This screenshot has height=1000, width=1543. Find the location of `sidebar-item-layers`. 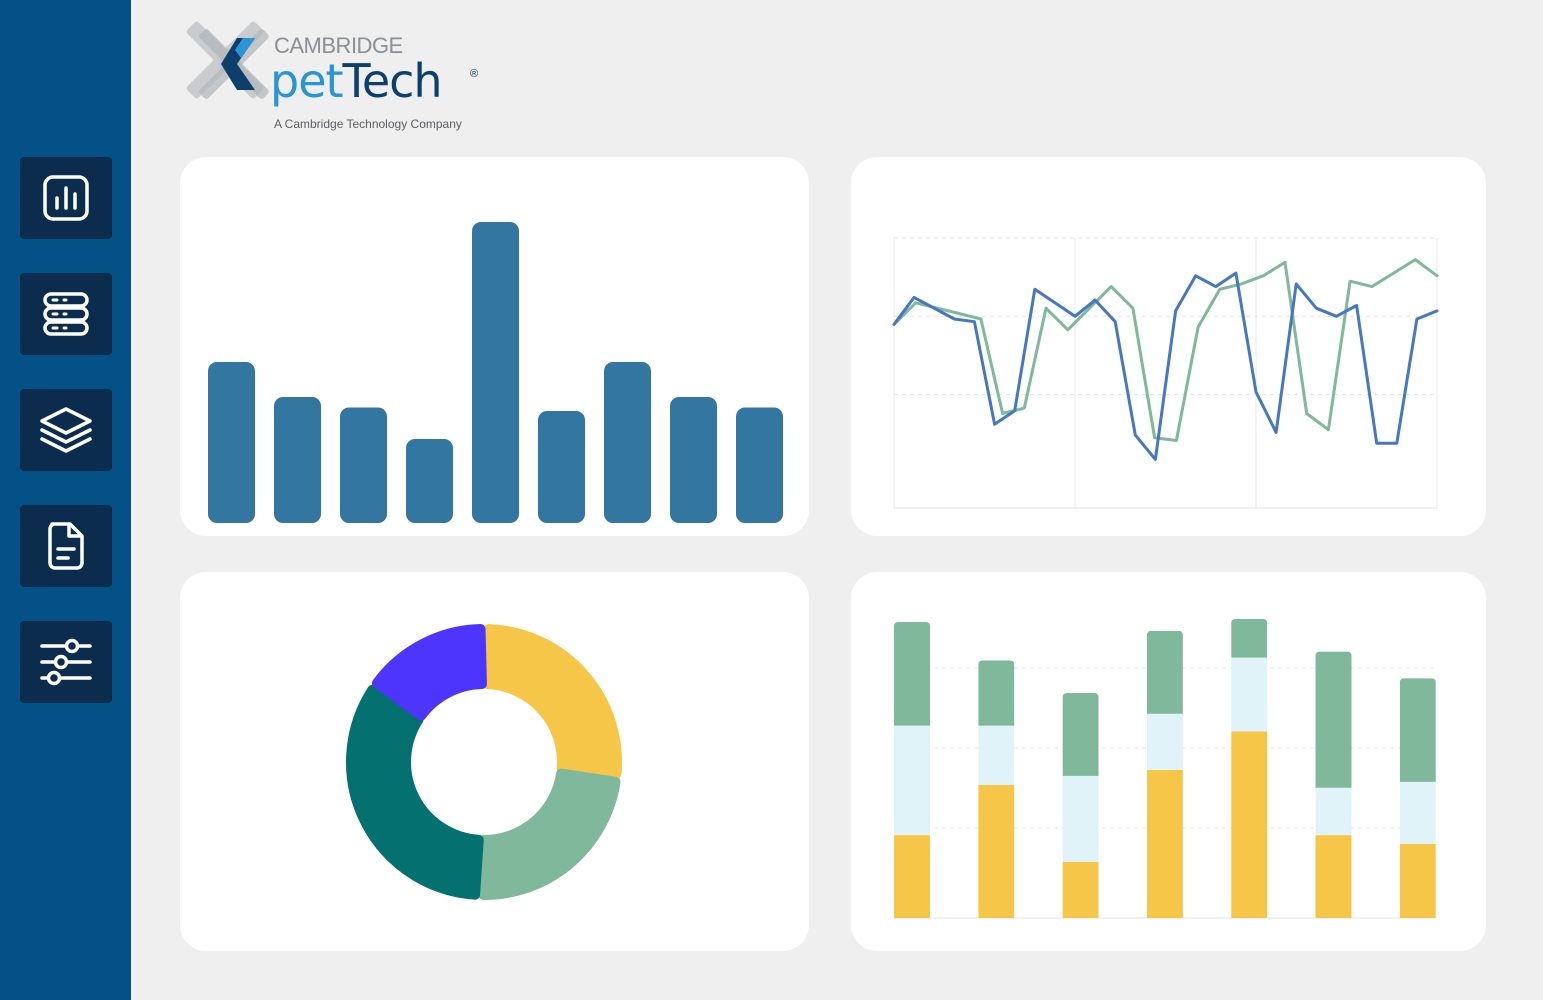

sidebar-item-layers is located at coordinates (66, 430).